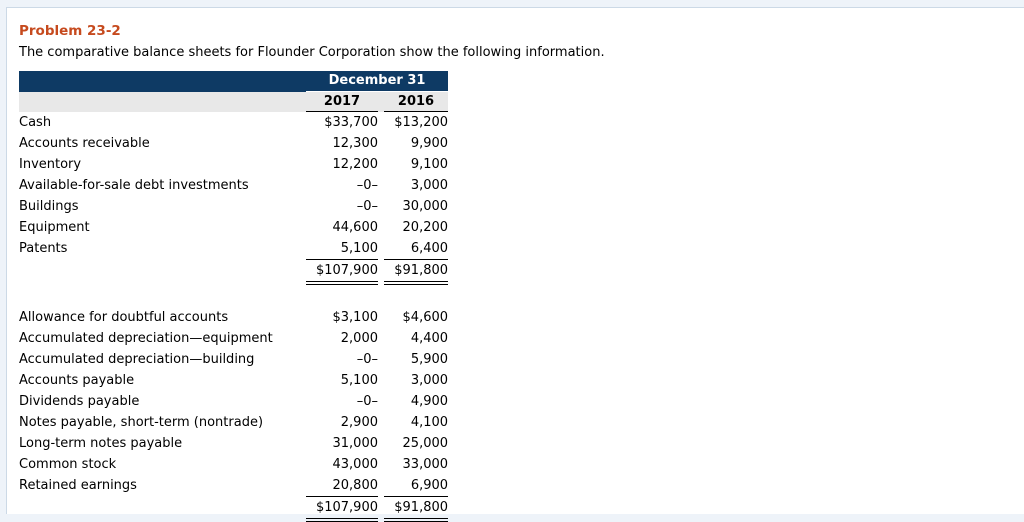 Image resolution: width=1024 pixels, height=522 pixels. What do you see at coordinates (416, 359) in the screenshot?
I see `value-2016: 5,900` at bounding box center [416, 359].